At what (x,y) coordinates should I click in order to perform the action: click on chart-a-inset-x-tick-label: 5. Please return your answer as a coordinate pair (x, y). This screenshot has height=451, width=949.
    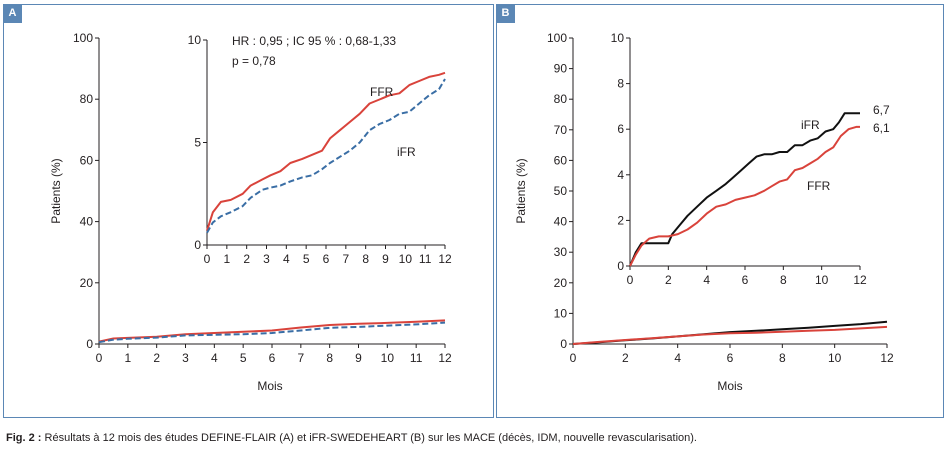
    Looking at the image, I should click on (306, 259).